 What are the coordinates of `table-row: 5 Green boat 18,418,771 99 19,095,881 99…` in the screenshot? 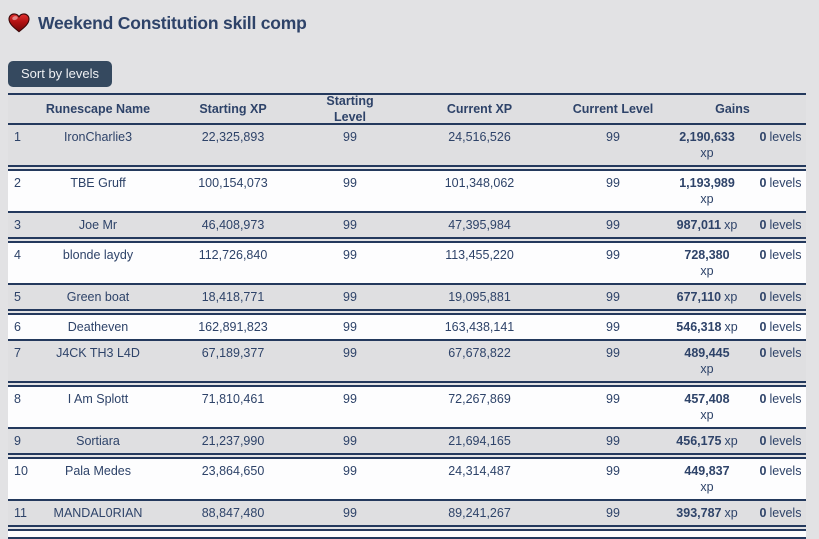 It's located at (407, 298).